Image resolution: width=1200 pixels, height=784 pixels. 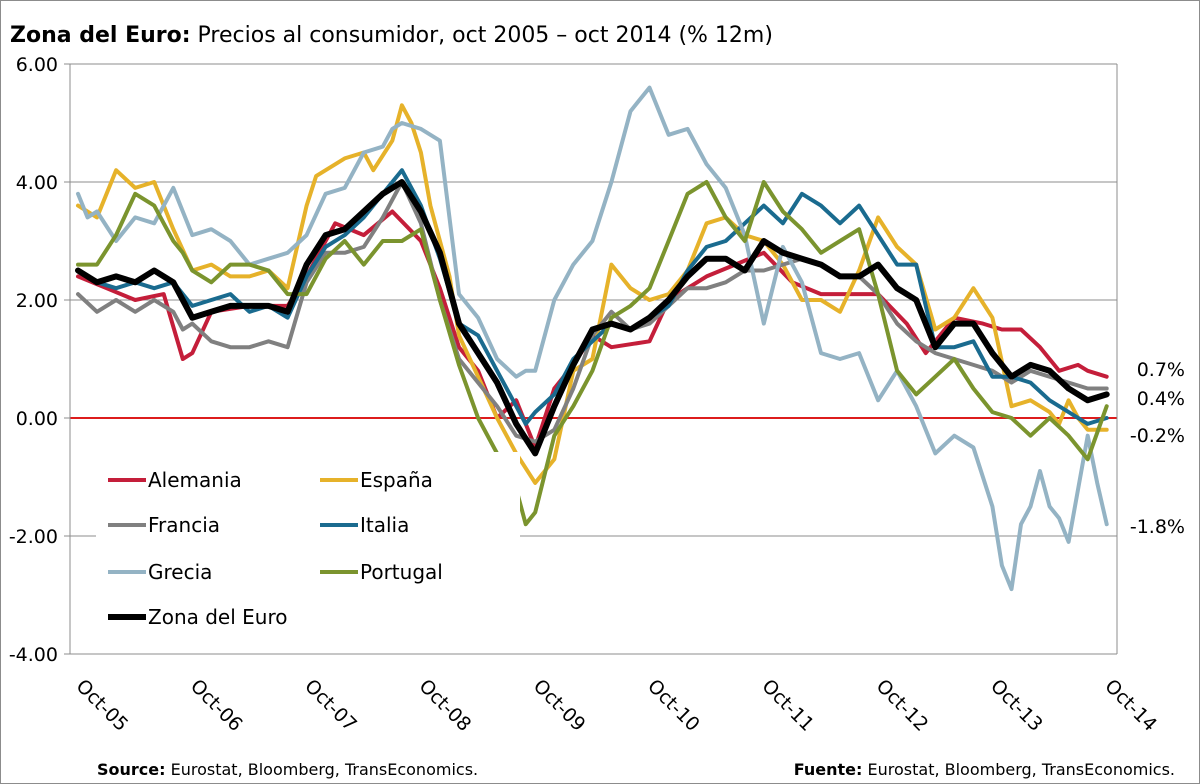 What do you see at coordinates (322, 769) in the screenshot?
I see `source-left-rest: Eurostat, Bloomberg, TransEconomics.` at bounding box center [322, 769].